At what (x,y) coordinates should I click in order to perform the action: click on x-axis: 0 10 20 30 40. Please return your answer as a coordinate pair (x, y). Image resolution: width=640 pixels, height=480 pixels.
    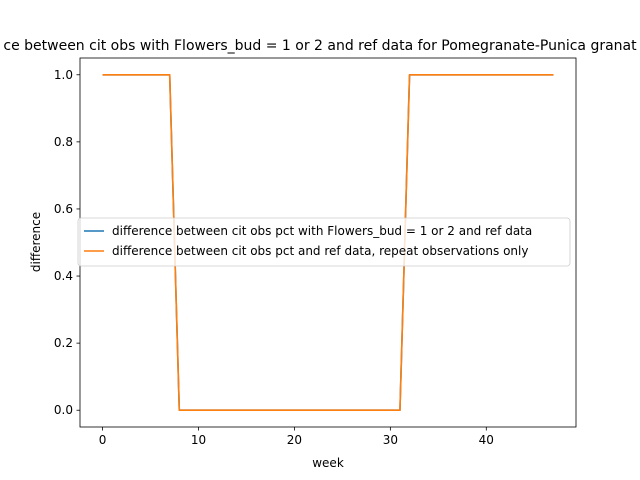
    Looking at the image, I should click on (296, 437).